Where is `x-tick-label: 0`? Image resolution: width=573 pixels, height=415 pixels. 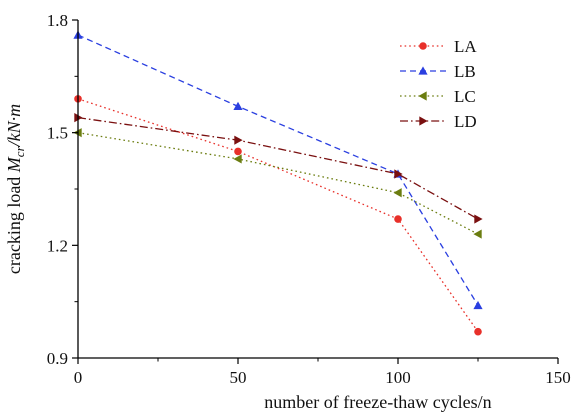 x-tick-label: 0 is located at coordinates (78, 377).